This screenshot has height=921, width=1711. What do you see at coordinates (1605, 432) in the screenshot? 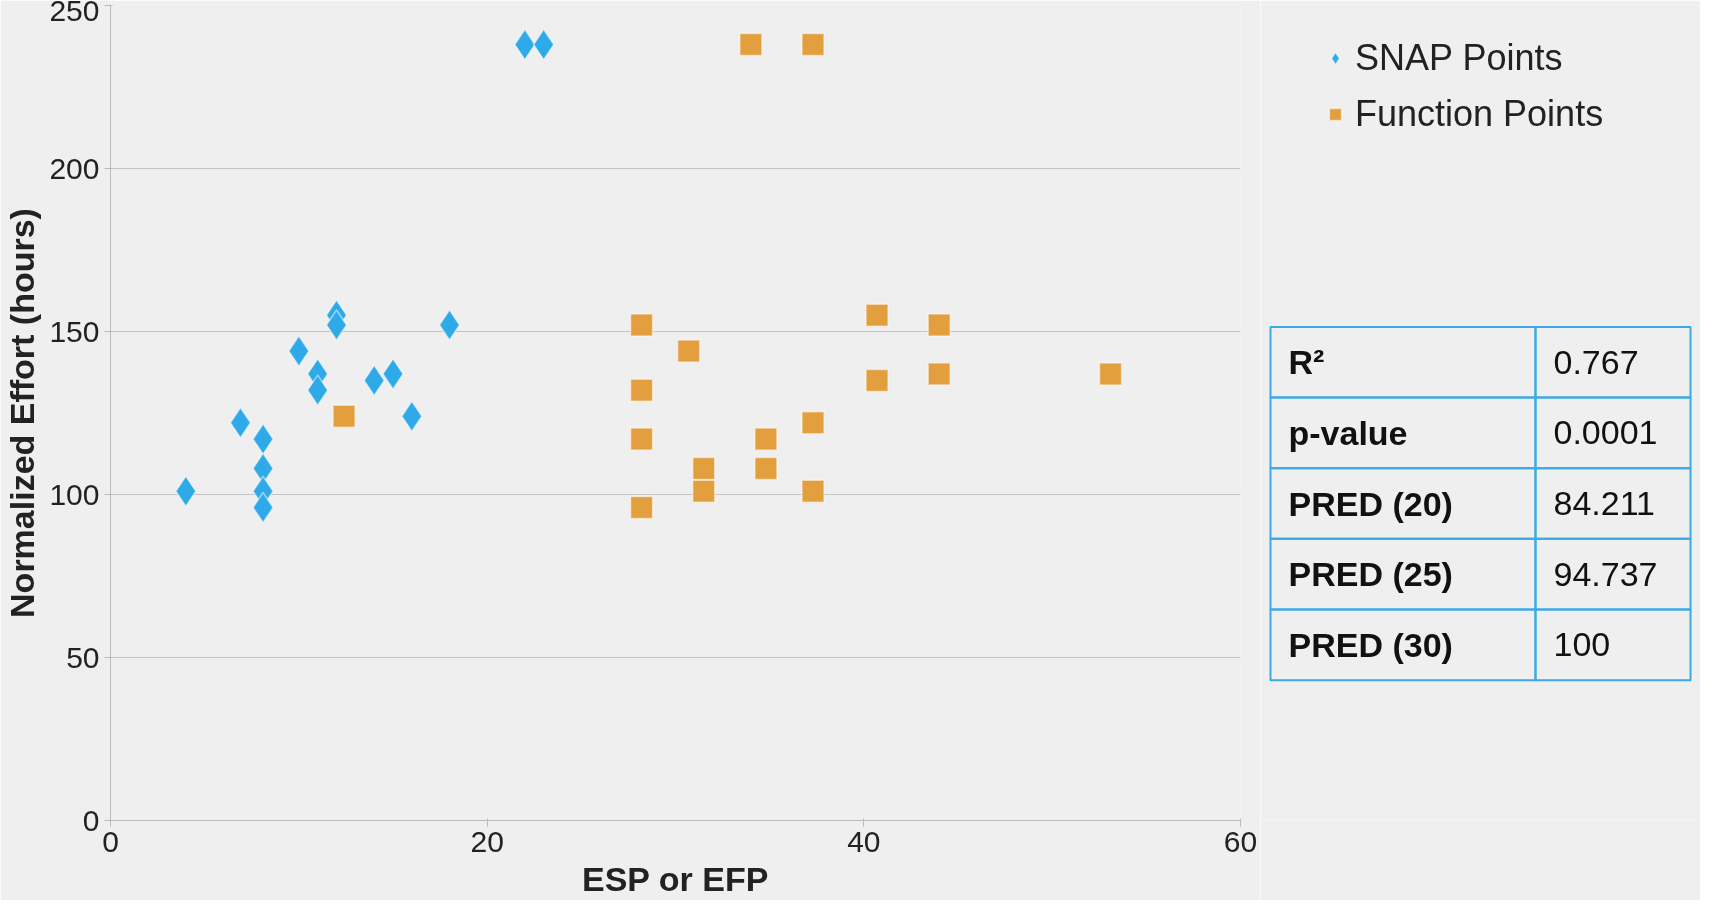
I see `text: 0.0001` at bounding box center [1605, 432].